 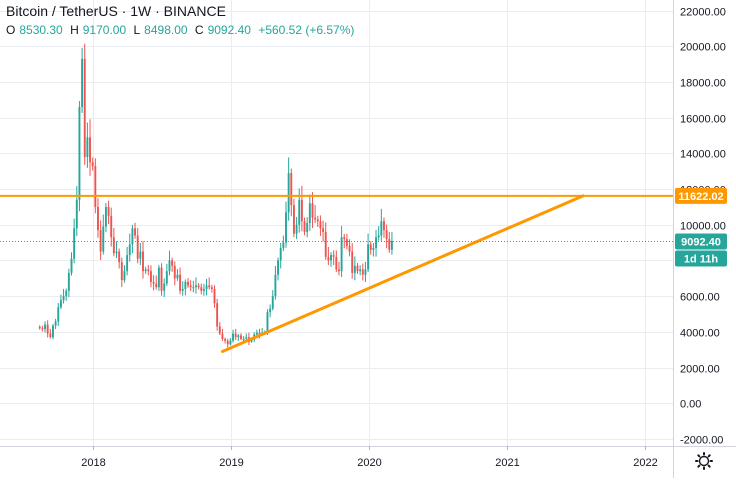 I want to click on low-key: L, so click(x=137, y=30).